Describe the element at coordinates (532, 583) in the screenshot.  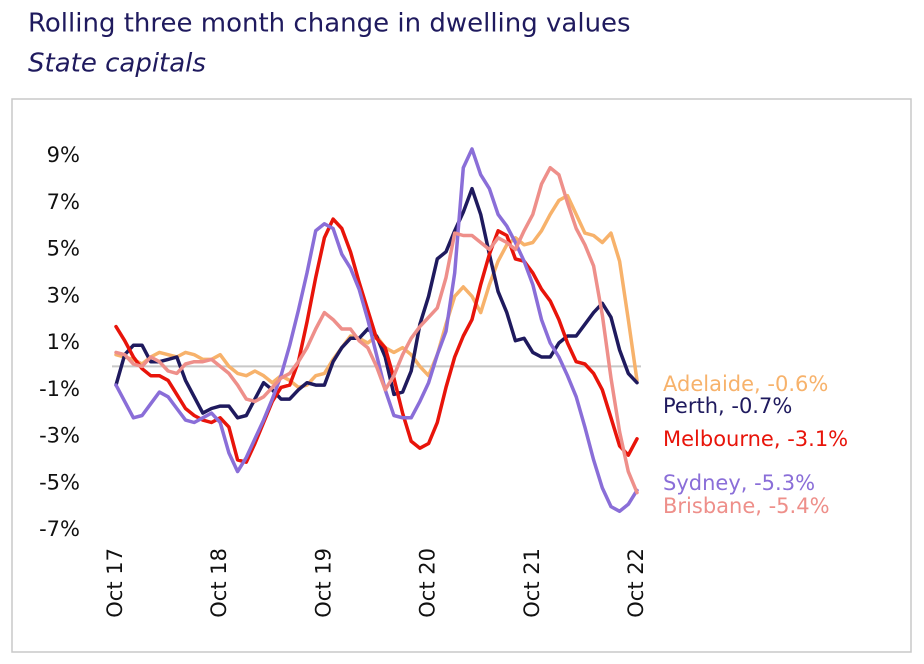
I see `x-tick-label: Oct 21` at that location.